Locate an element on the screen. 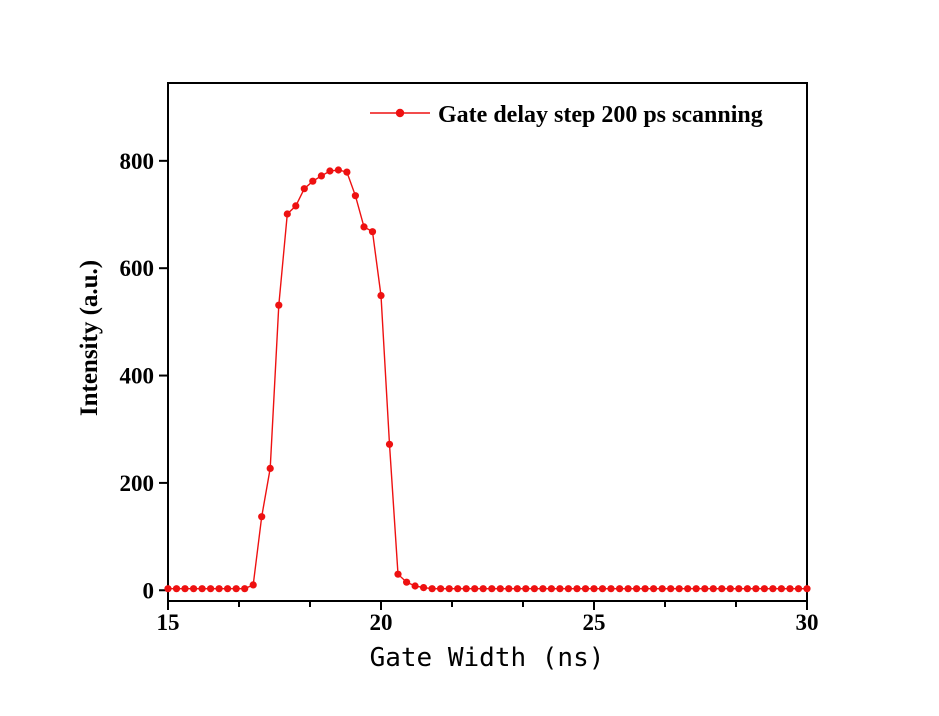 The width and height of the screenshot is (939, 716). x-tick-label: 30 is located at coordinates (807, 622).